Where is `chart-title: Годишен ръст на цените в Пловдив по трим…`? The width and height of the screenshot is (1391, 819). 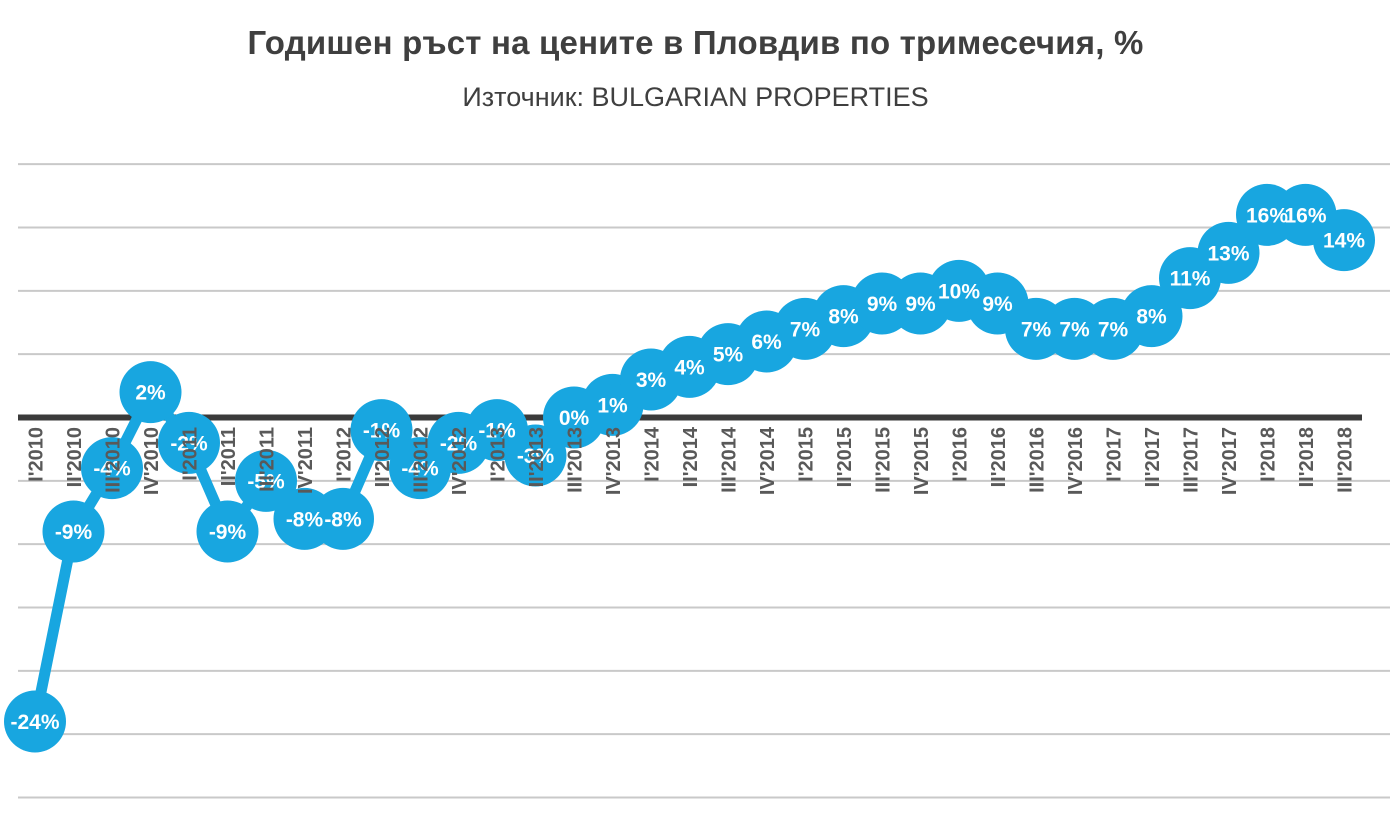
chart-title: Годишен ръст на цените в Пловдив по трим… is located at coordinates (695, 42).